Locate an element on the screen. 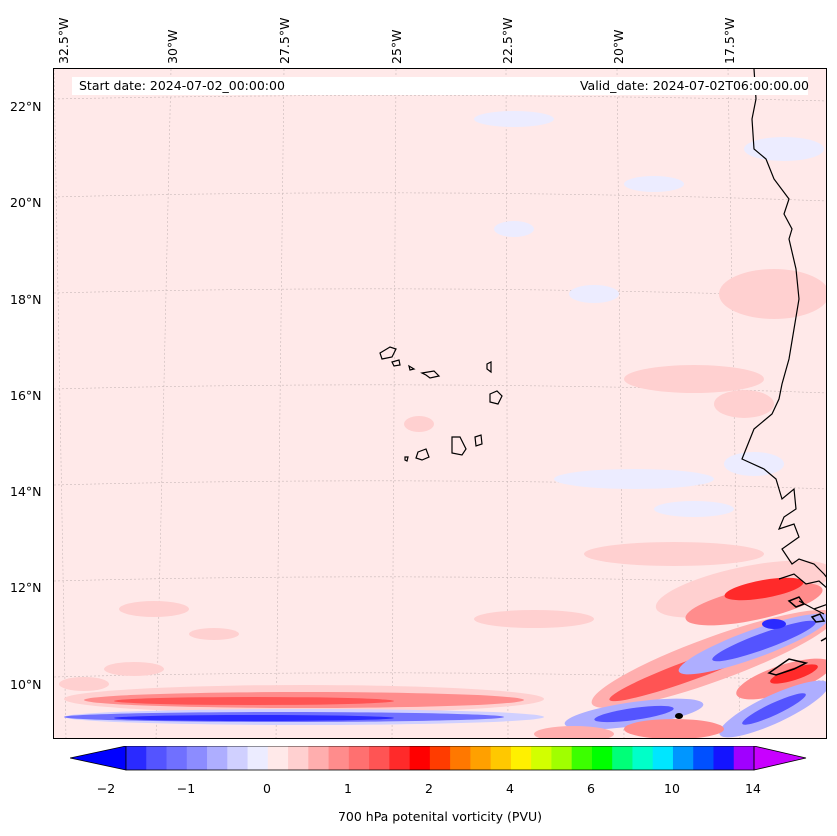  lon-label-30W: 30°W is located at coordinates (172, 46).